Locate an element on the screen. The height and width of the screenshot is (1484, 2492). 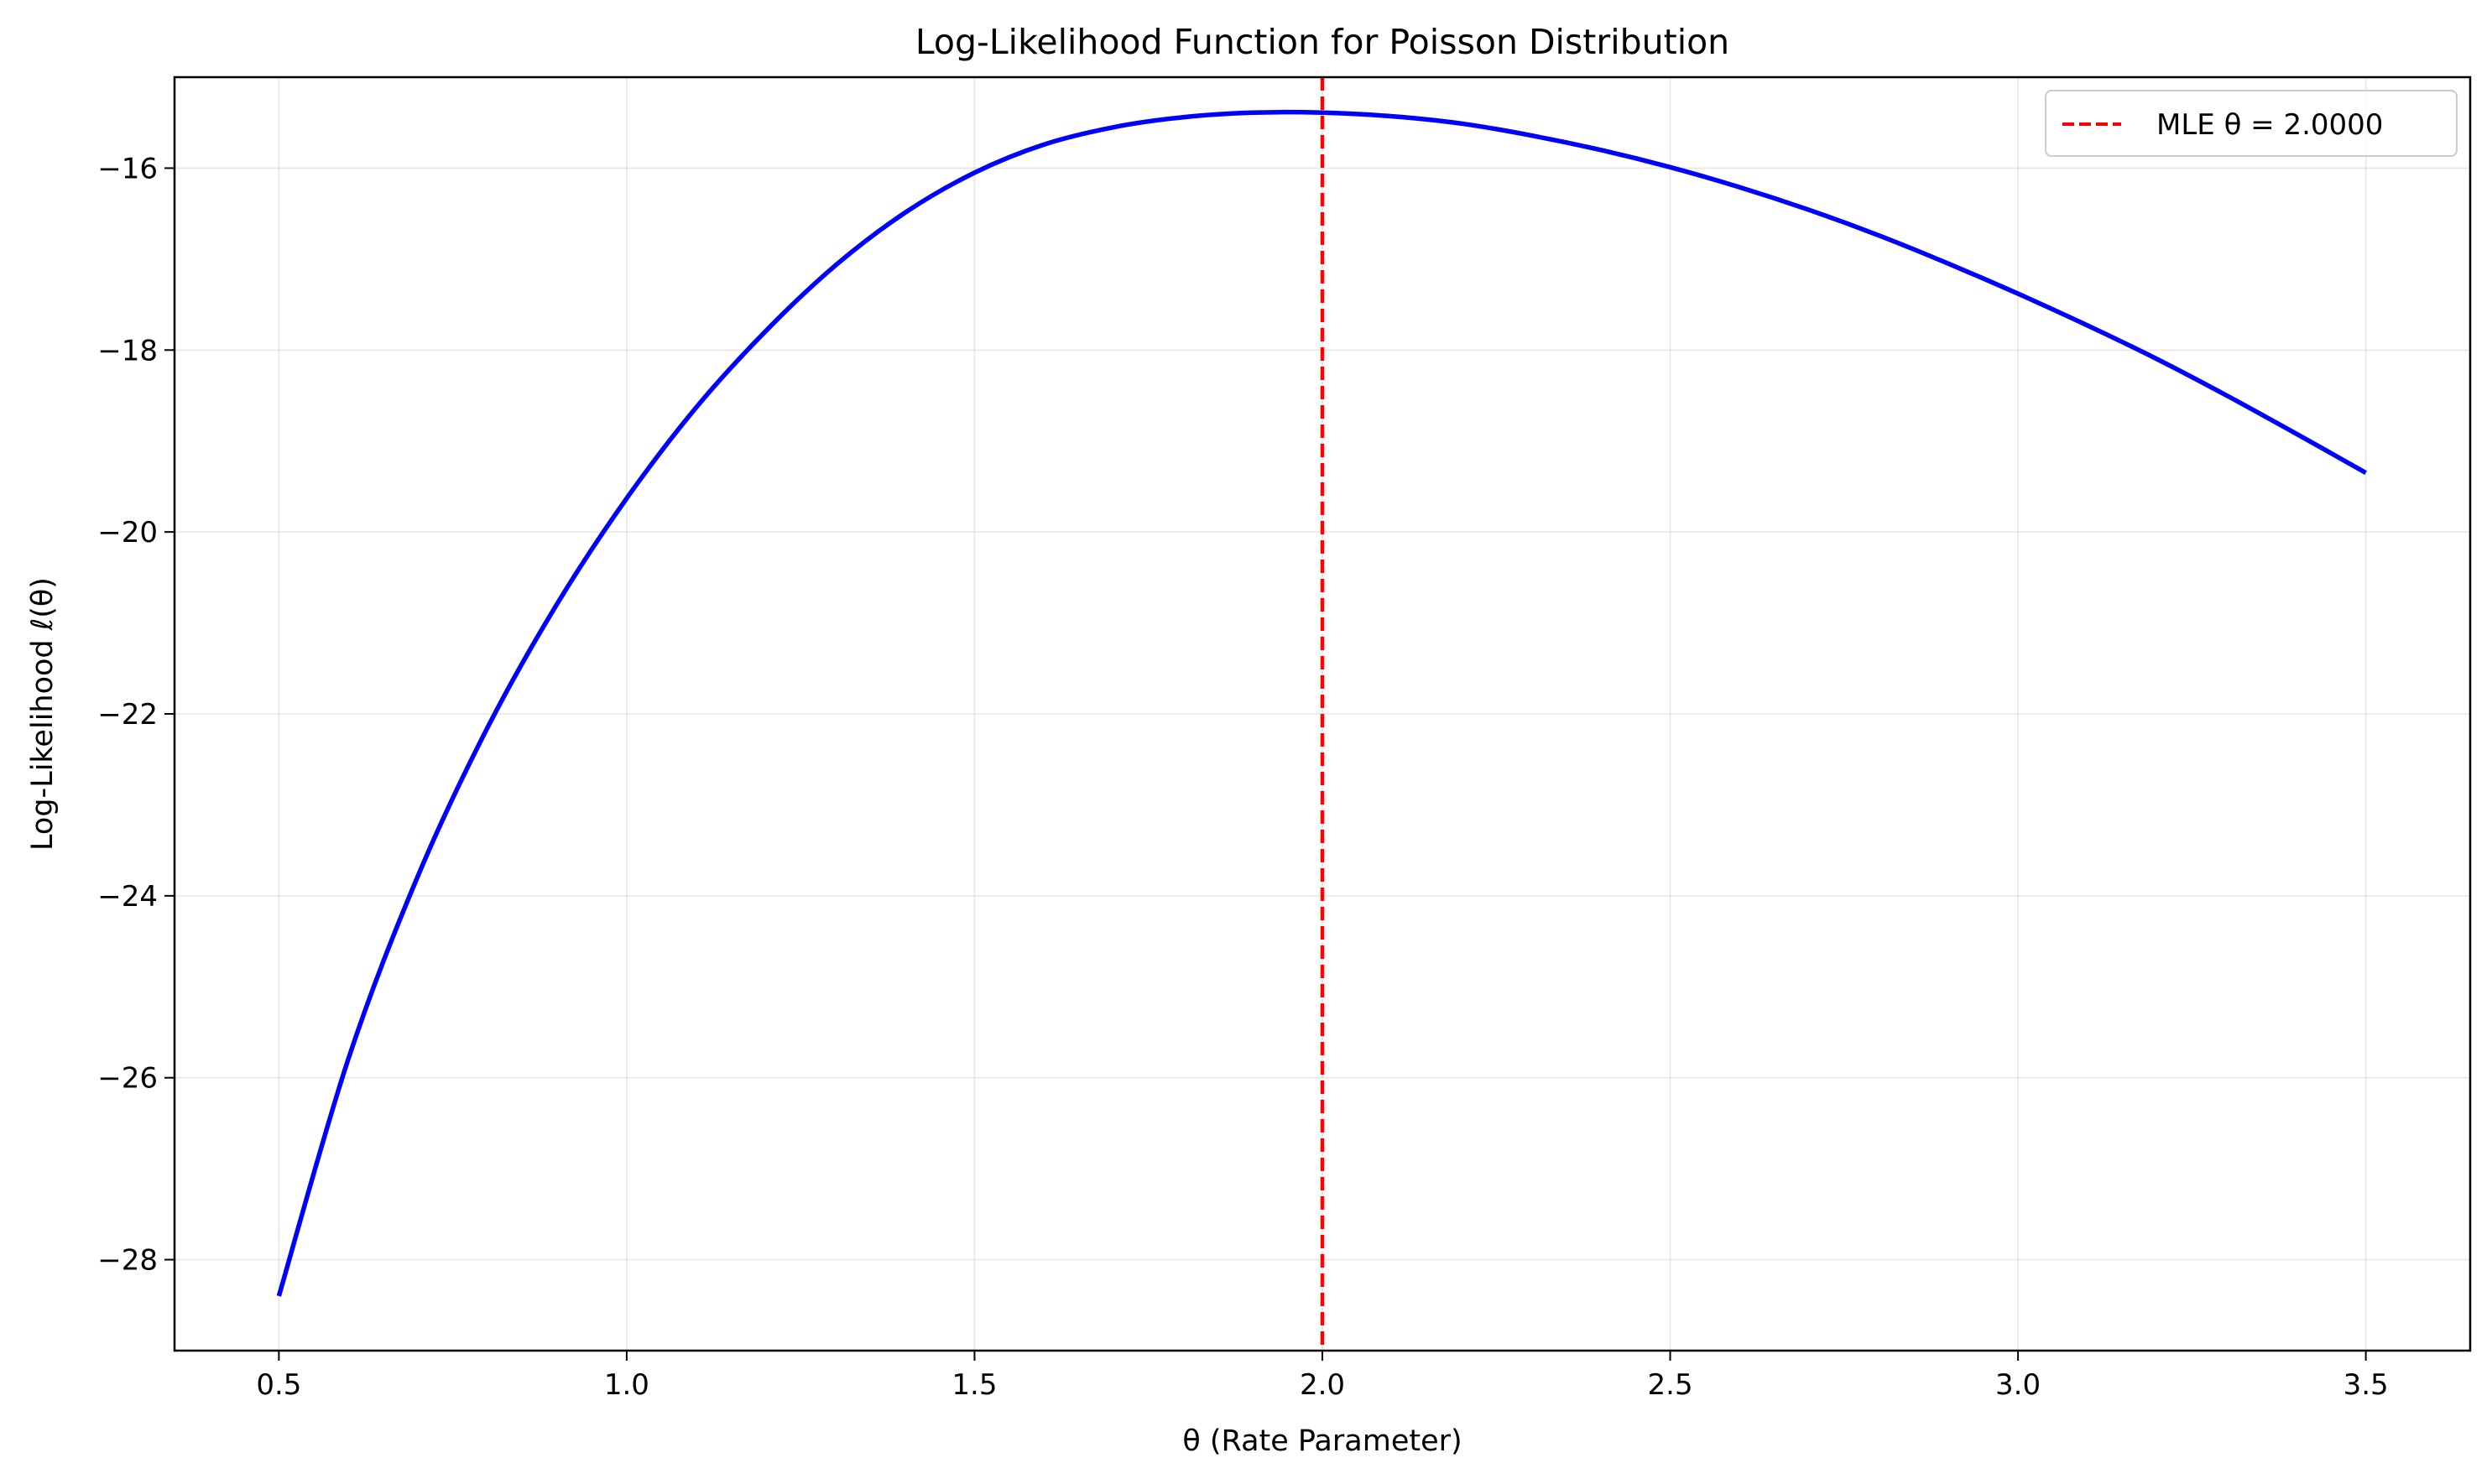
x-tick-label: 3.0 is located at coordinates (2018, 1385).